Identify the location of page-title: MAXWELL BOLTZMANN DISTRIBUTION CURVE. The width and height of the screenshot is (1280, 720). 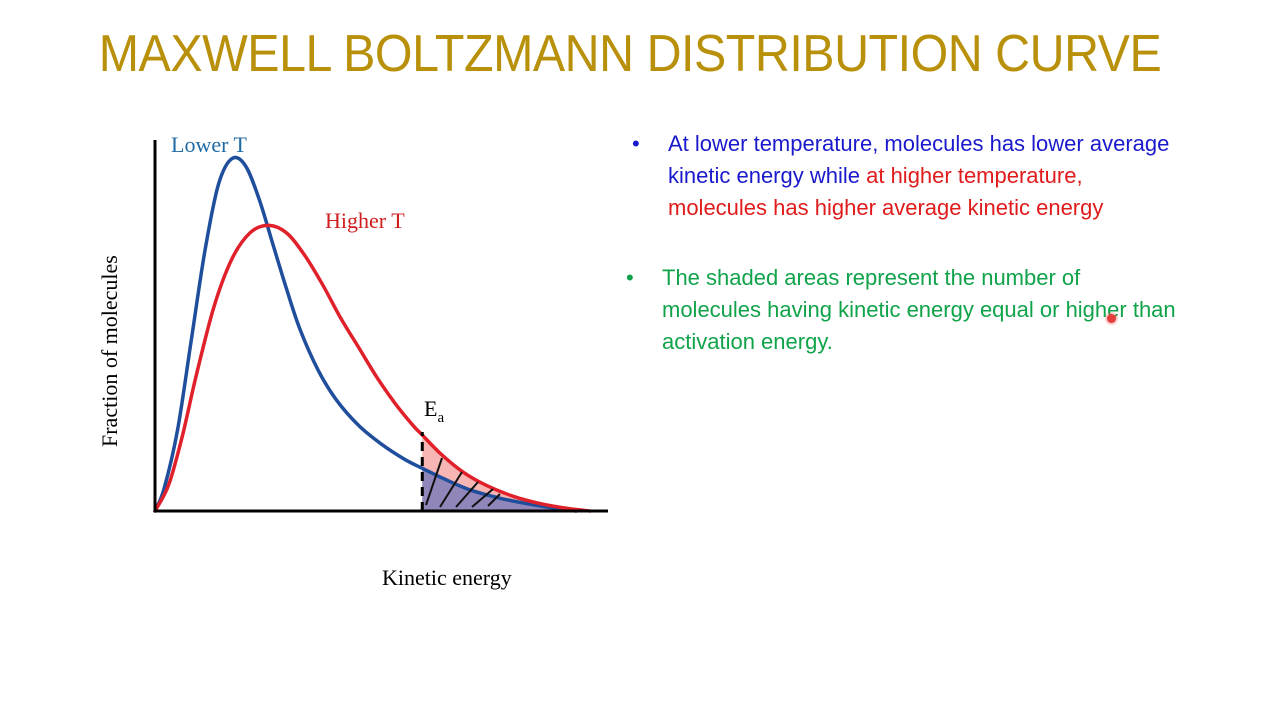
(630, 54).